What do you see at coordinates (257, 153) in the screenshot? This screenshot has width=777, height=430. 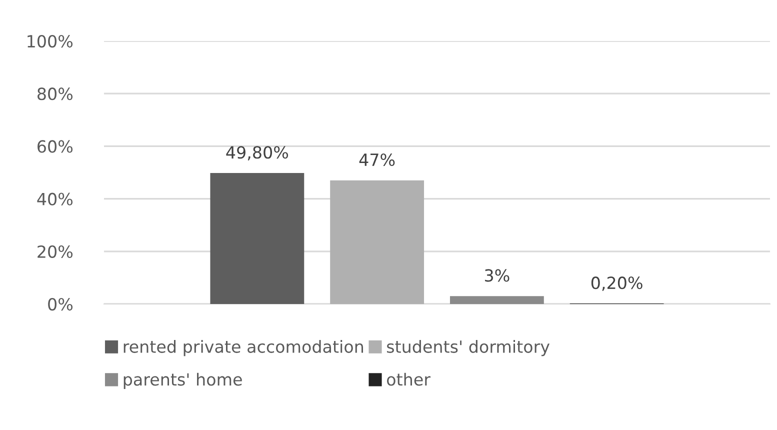 I see `data-label: 49,80%` at bounding box center [257, 153].